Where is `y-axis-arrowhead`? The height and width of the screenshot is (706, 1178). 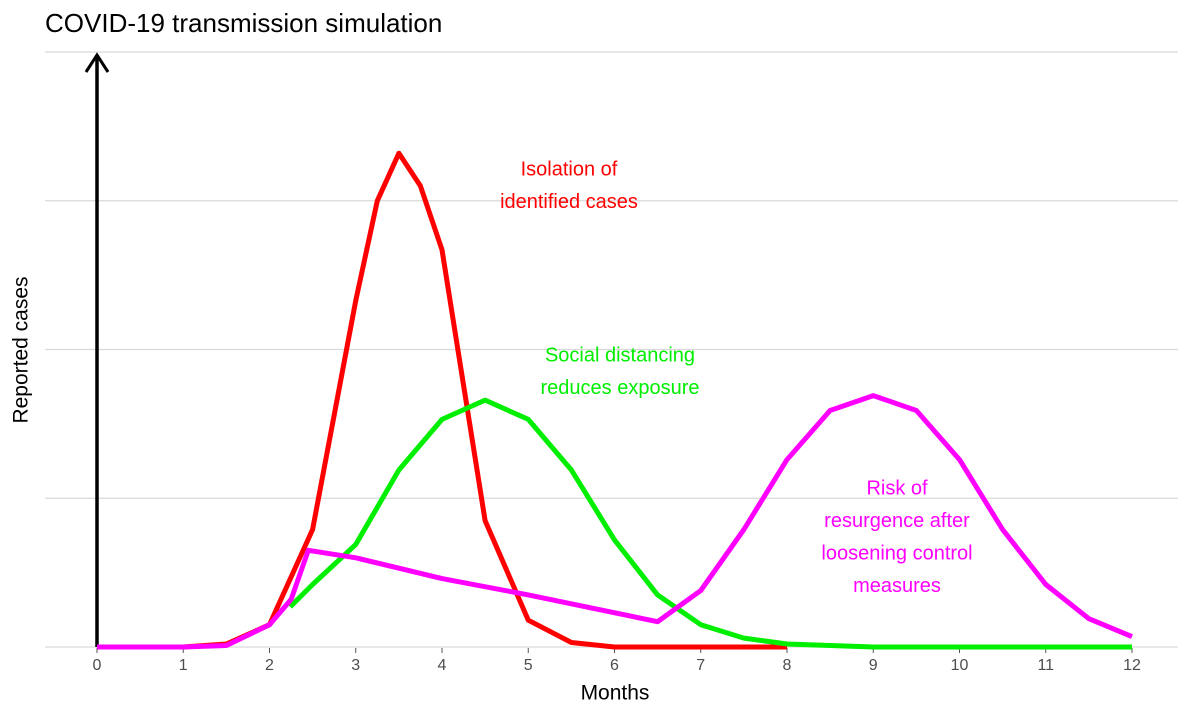 y-axis-arrowhead is located at coordinates (97, 62).